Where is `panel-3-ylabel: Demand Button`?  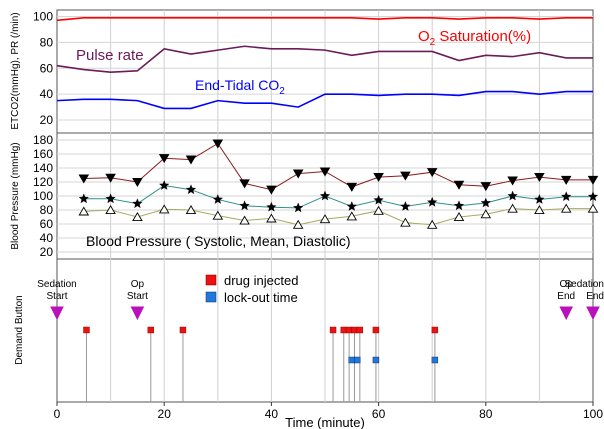
panel-3-ylabel: Demand Button is located at coordinates (19, 330).